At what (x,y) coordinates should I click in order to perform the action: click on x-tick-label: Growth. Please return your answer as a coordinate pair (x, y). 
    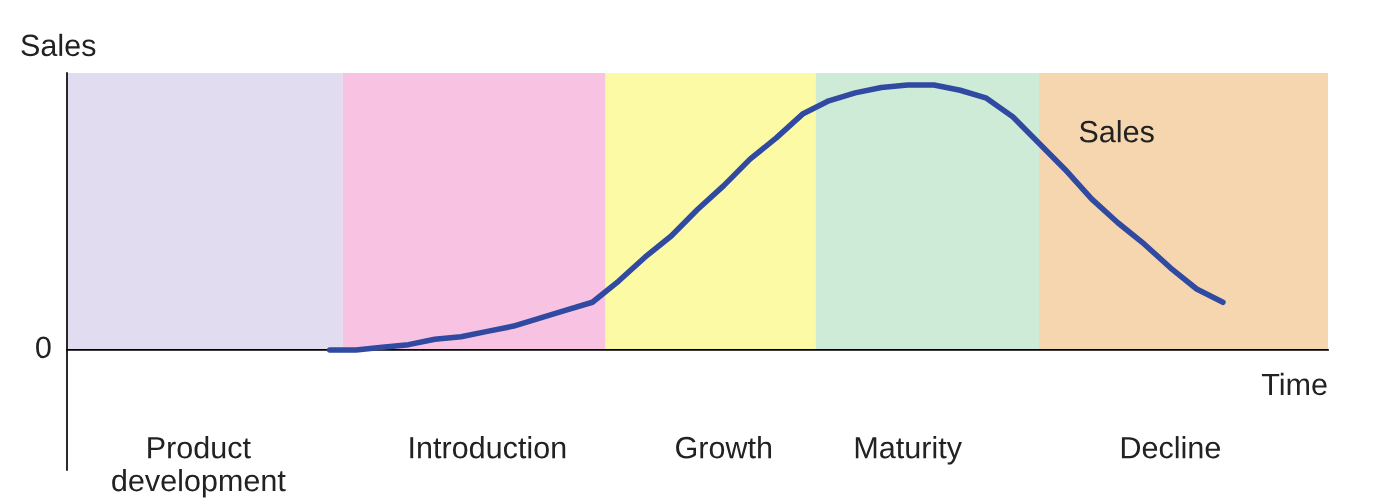
    Looking at the image, I should click on (724, 447).